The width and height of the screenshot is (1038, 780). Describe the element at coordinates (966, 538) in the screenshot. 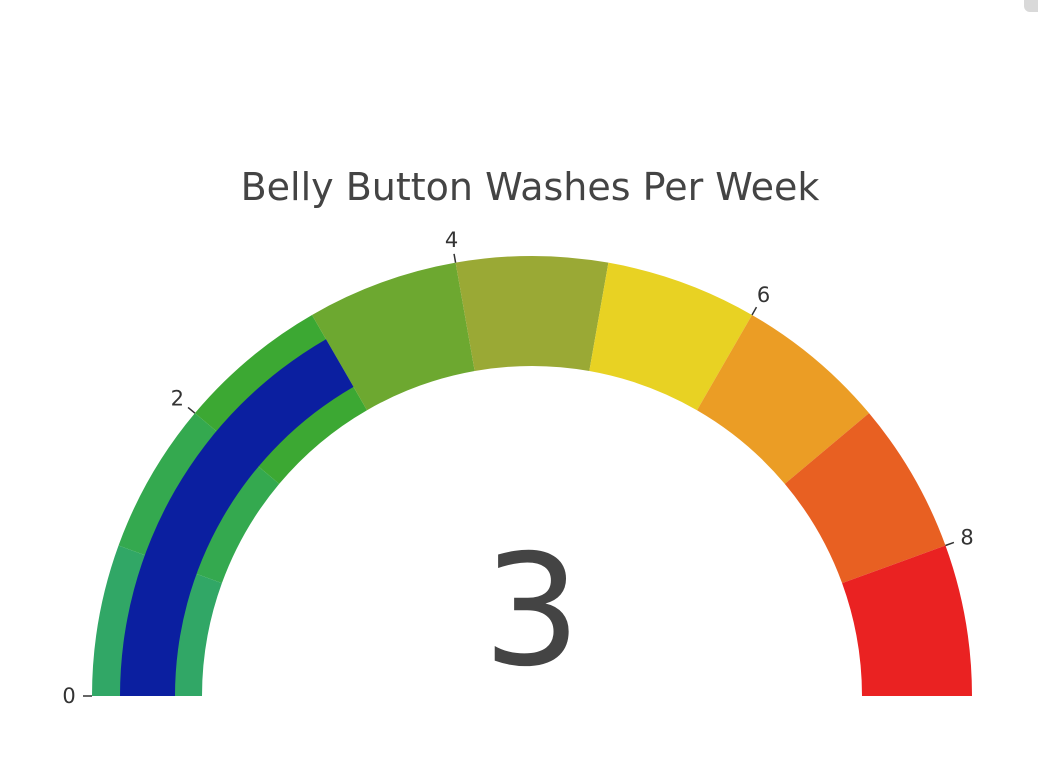

I see `gauge-tick-label: 8` at that location.